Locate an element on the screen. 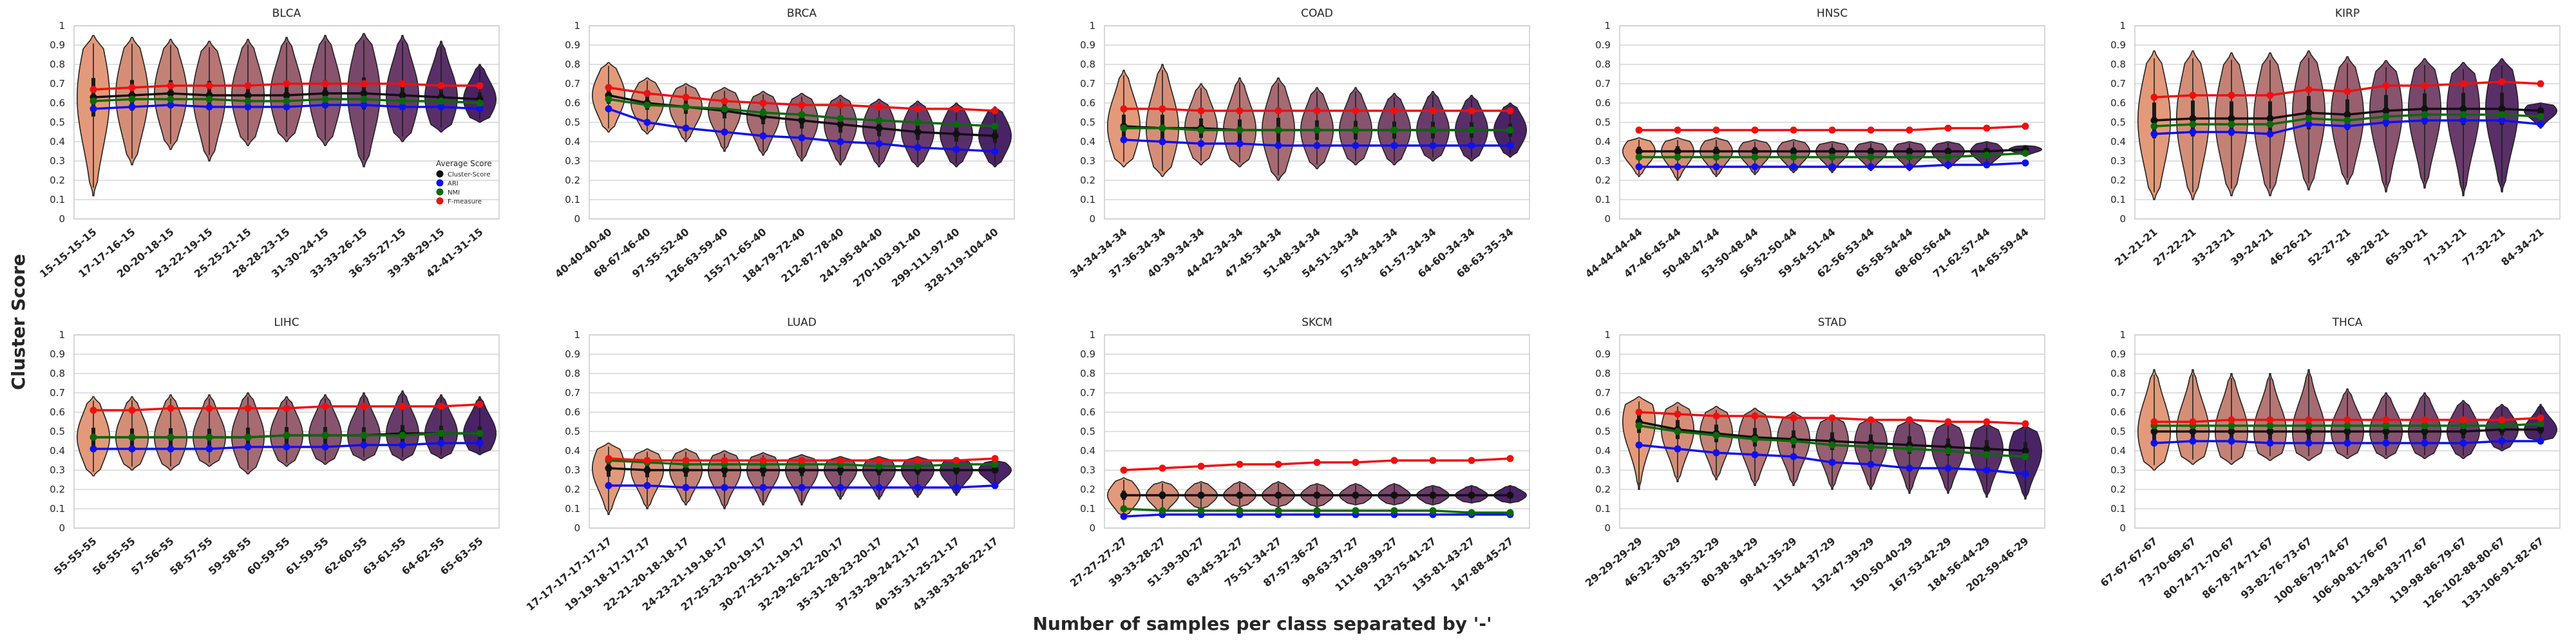 The width and height of the screenshot is (2576, 644). panel-title: LIHC is located at coordinates (286, 322).